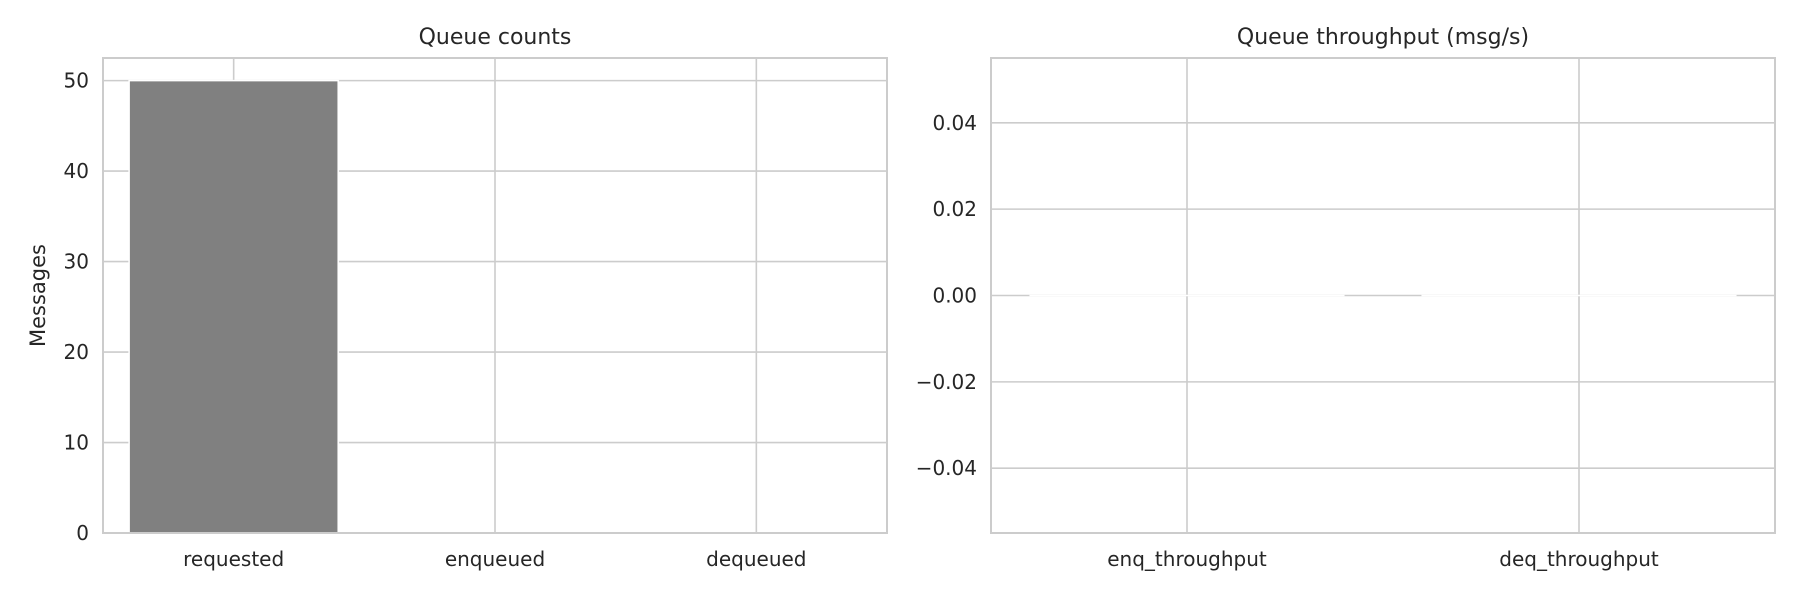 This screenshot has height=600, width=1800. Describe the element at coordinates (1383, 37) in the screenshot. I see `chart-title: Queue throughput (msg/s)` at that location.